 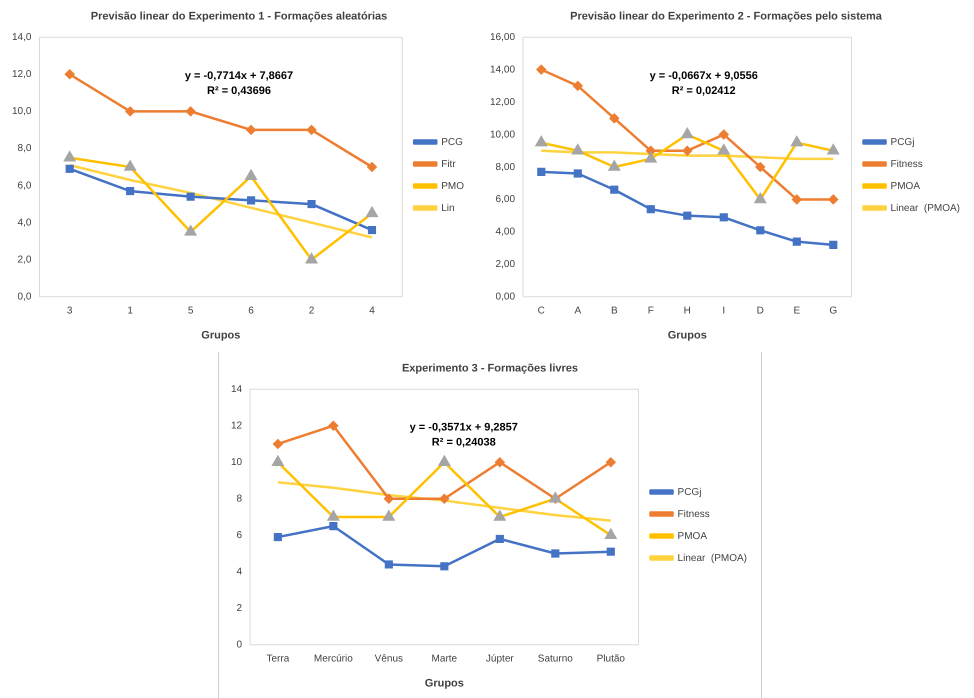 What do you see at coordinates (578, 311) in the screenshot?
I see `x-tick-label: A` at bounding box center [578, 311].